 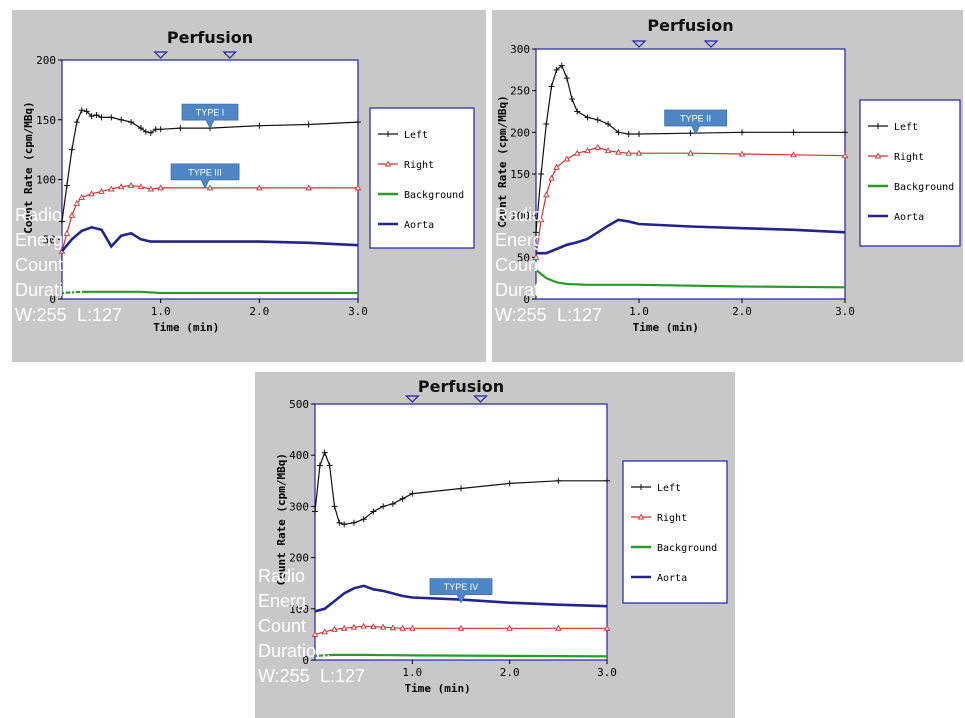 What do you see at coordinates (521, 315) in the screenshot?
I see `overlay-window-text: W:255` at bounding box center [521, 315].